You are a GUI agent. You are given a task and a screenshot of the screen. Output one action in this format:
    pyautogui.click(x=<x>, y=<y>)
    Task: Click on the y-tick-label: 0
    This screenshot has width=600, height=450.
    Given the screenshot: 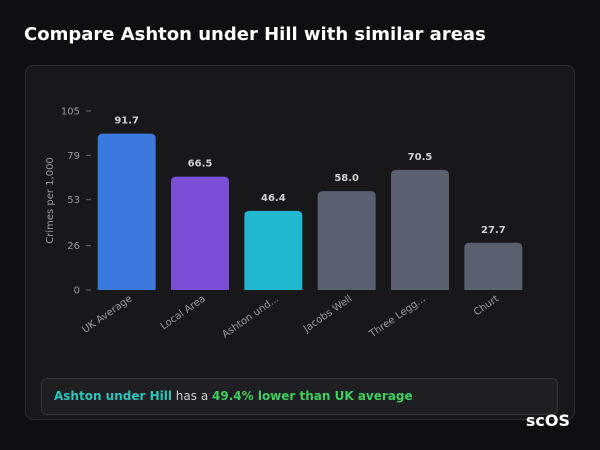 What is the action you would take?
    pyautogui.click(x=77, y=291)
    